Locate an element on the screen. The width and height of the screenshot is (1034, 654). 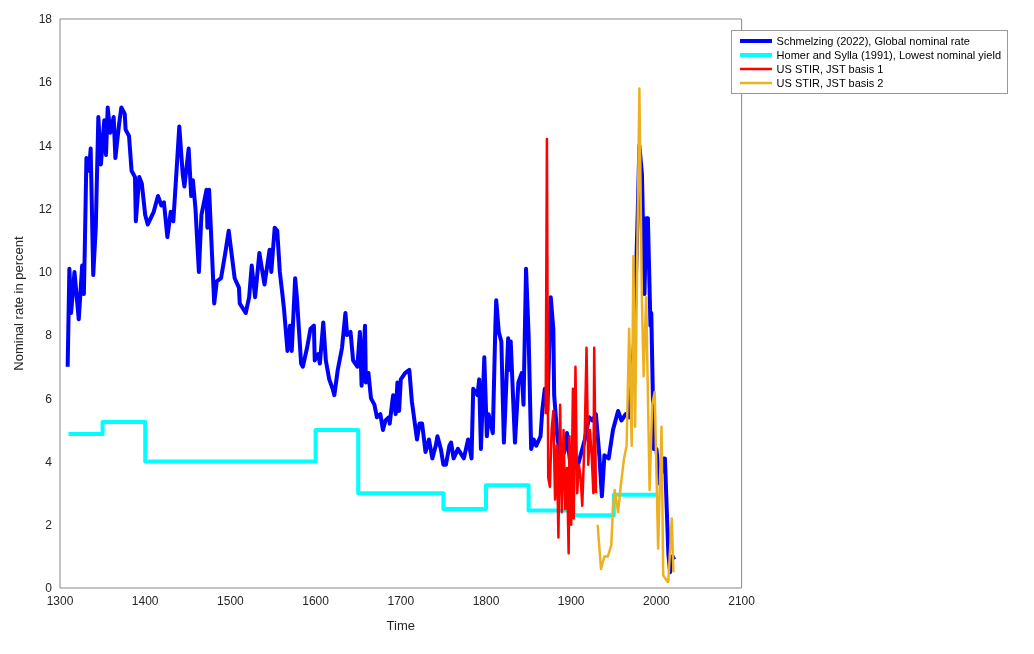
y-axis-title: Nominal rate in percent is located at coordinates (18, 303).